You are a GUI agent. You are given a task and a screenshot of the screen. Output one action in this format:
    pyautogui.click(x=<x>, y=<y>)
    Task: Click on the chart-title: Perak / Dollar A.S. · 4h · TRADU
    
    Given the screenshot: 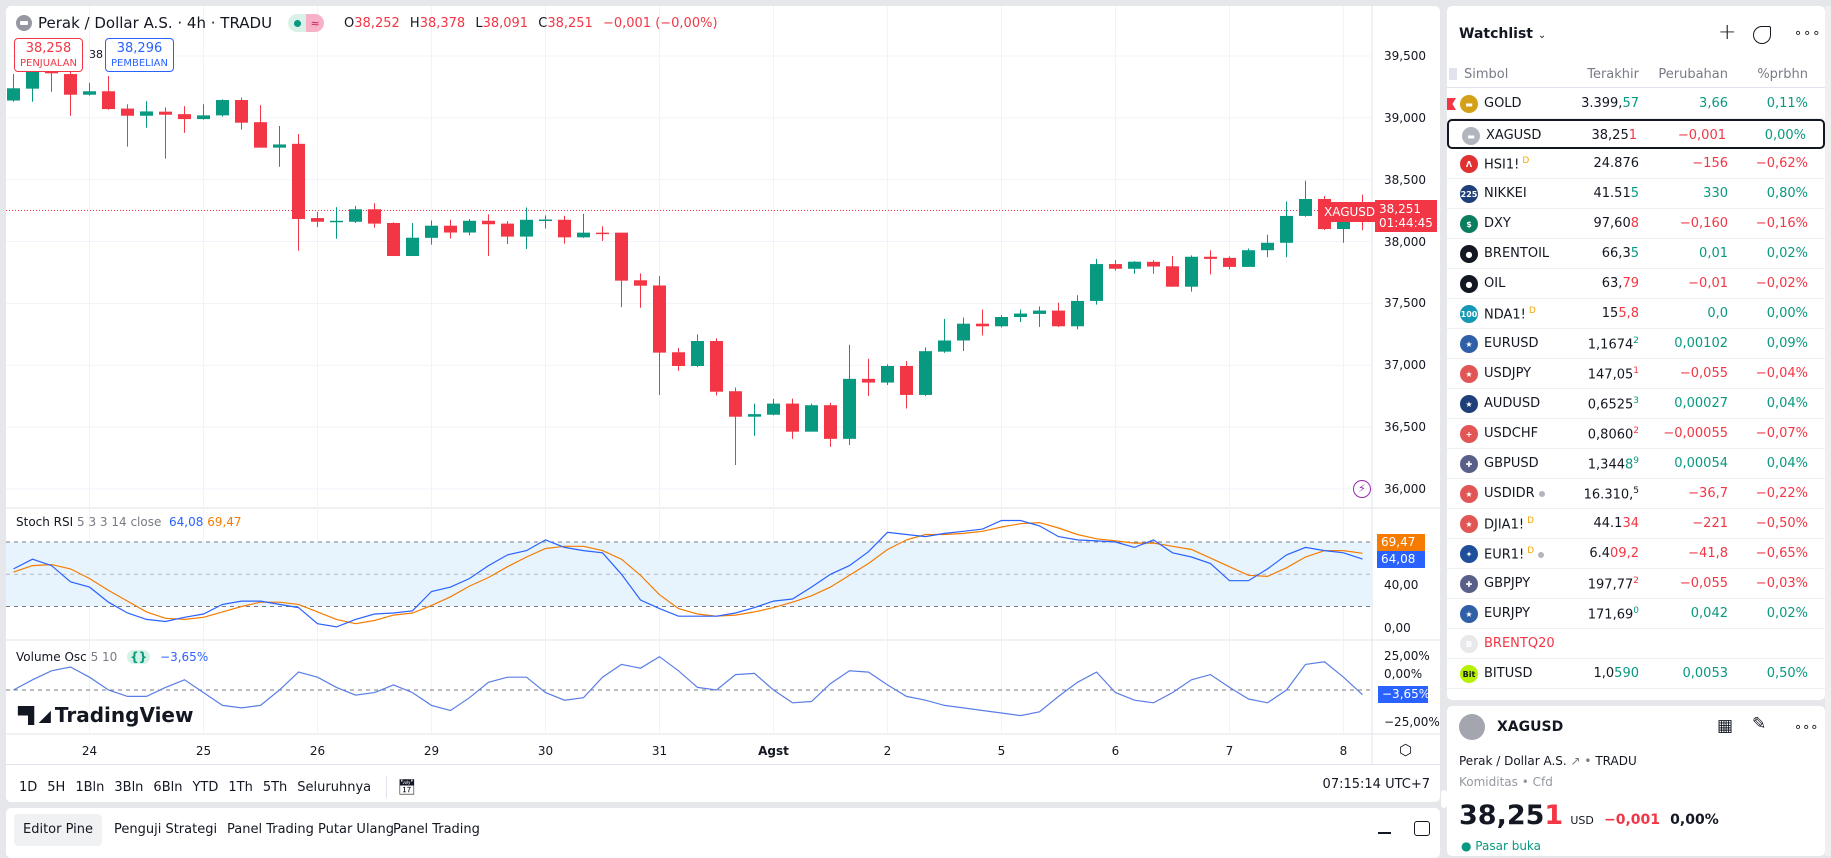 What is the action you would take?
    pyautogui.click(x=155, y=23)
    